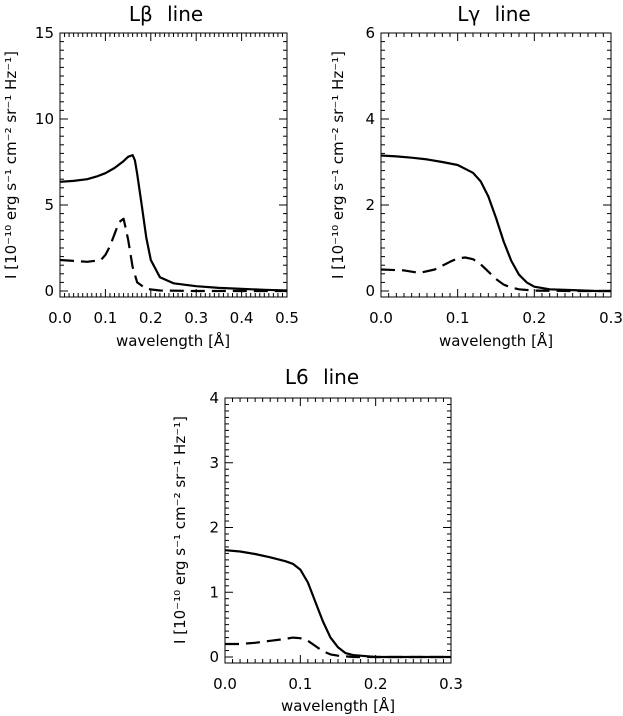 The image size is (623, 716). Describe the element at coordinates (376, 684) in the screenshot. I see `panel-l6-x-tick-label: 0.2` at that location.